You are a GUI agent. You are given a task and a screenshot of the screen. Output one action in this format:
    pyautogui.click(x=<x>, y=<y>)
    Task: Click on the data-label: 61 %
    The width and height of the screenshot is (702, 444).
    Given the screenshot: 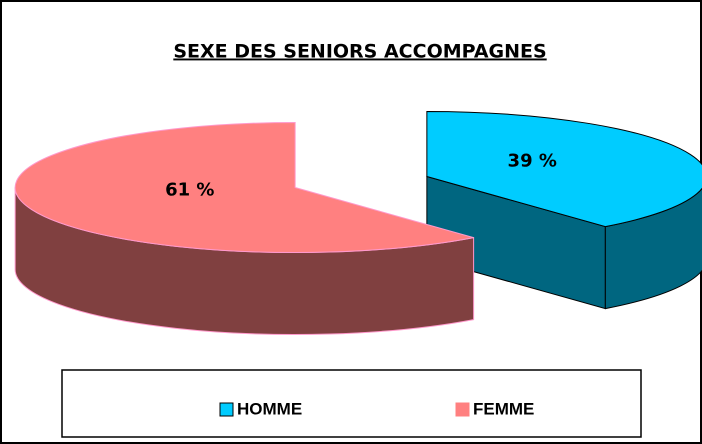 What is the action you would take?
    pyautogui.click(x=189, y=189)
    